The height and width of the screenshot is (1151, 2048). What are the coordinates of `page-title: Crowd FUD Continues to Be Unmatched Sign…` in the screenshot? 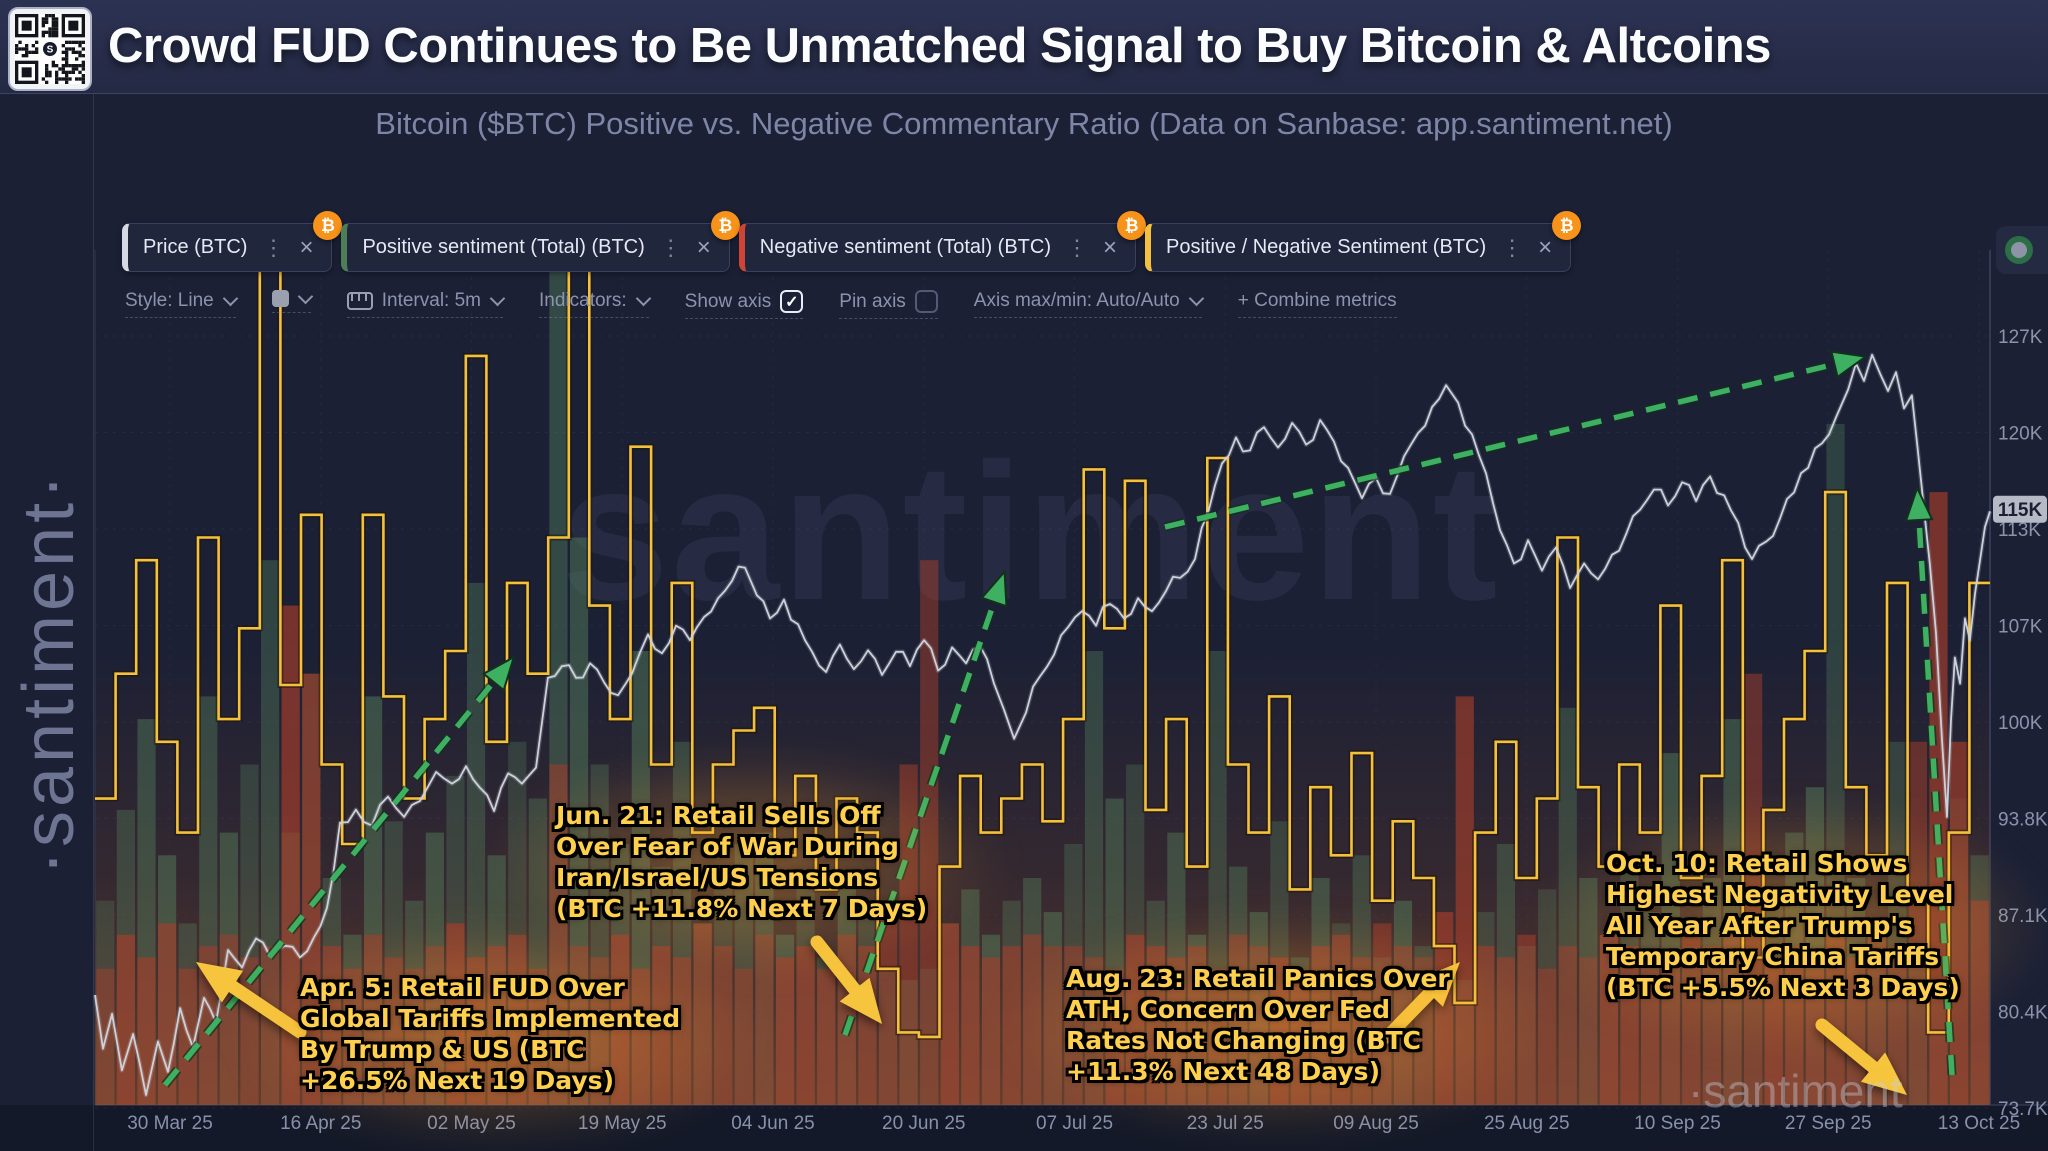 It's located at (939, 46).